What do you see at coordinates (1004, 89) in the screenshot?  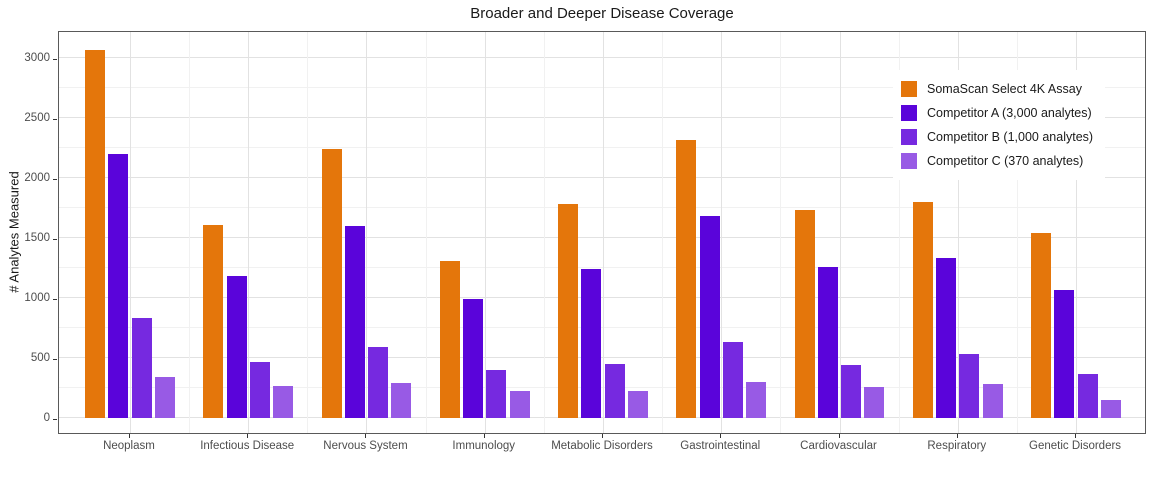 I see `legend-item-label: SomaScan Select 4K Assay` at bounding box center [1004, 89].